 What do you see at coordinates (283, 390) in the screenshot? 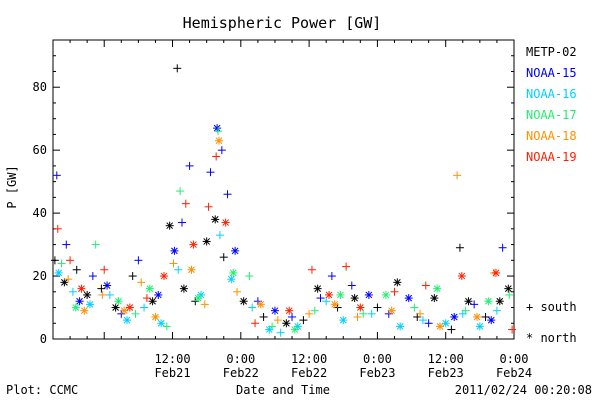
I see `x-axis-label: Date and Time` at bounding box center [283, 390].